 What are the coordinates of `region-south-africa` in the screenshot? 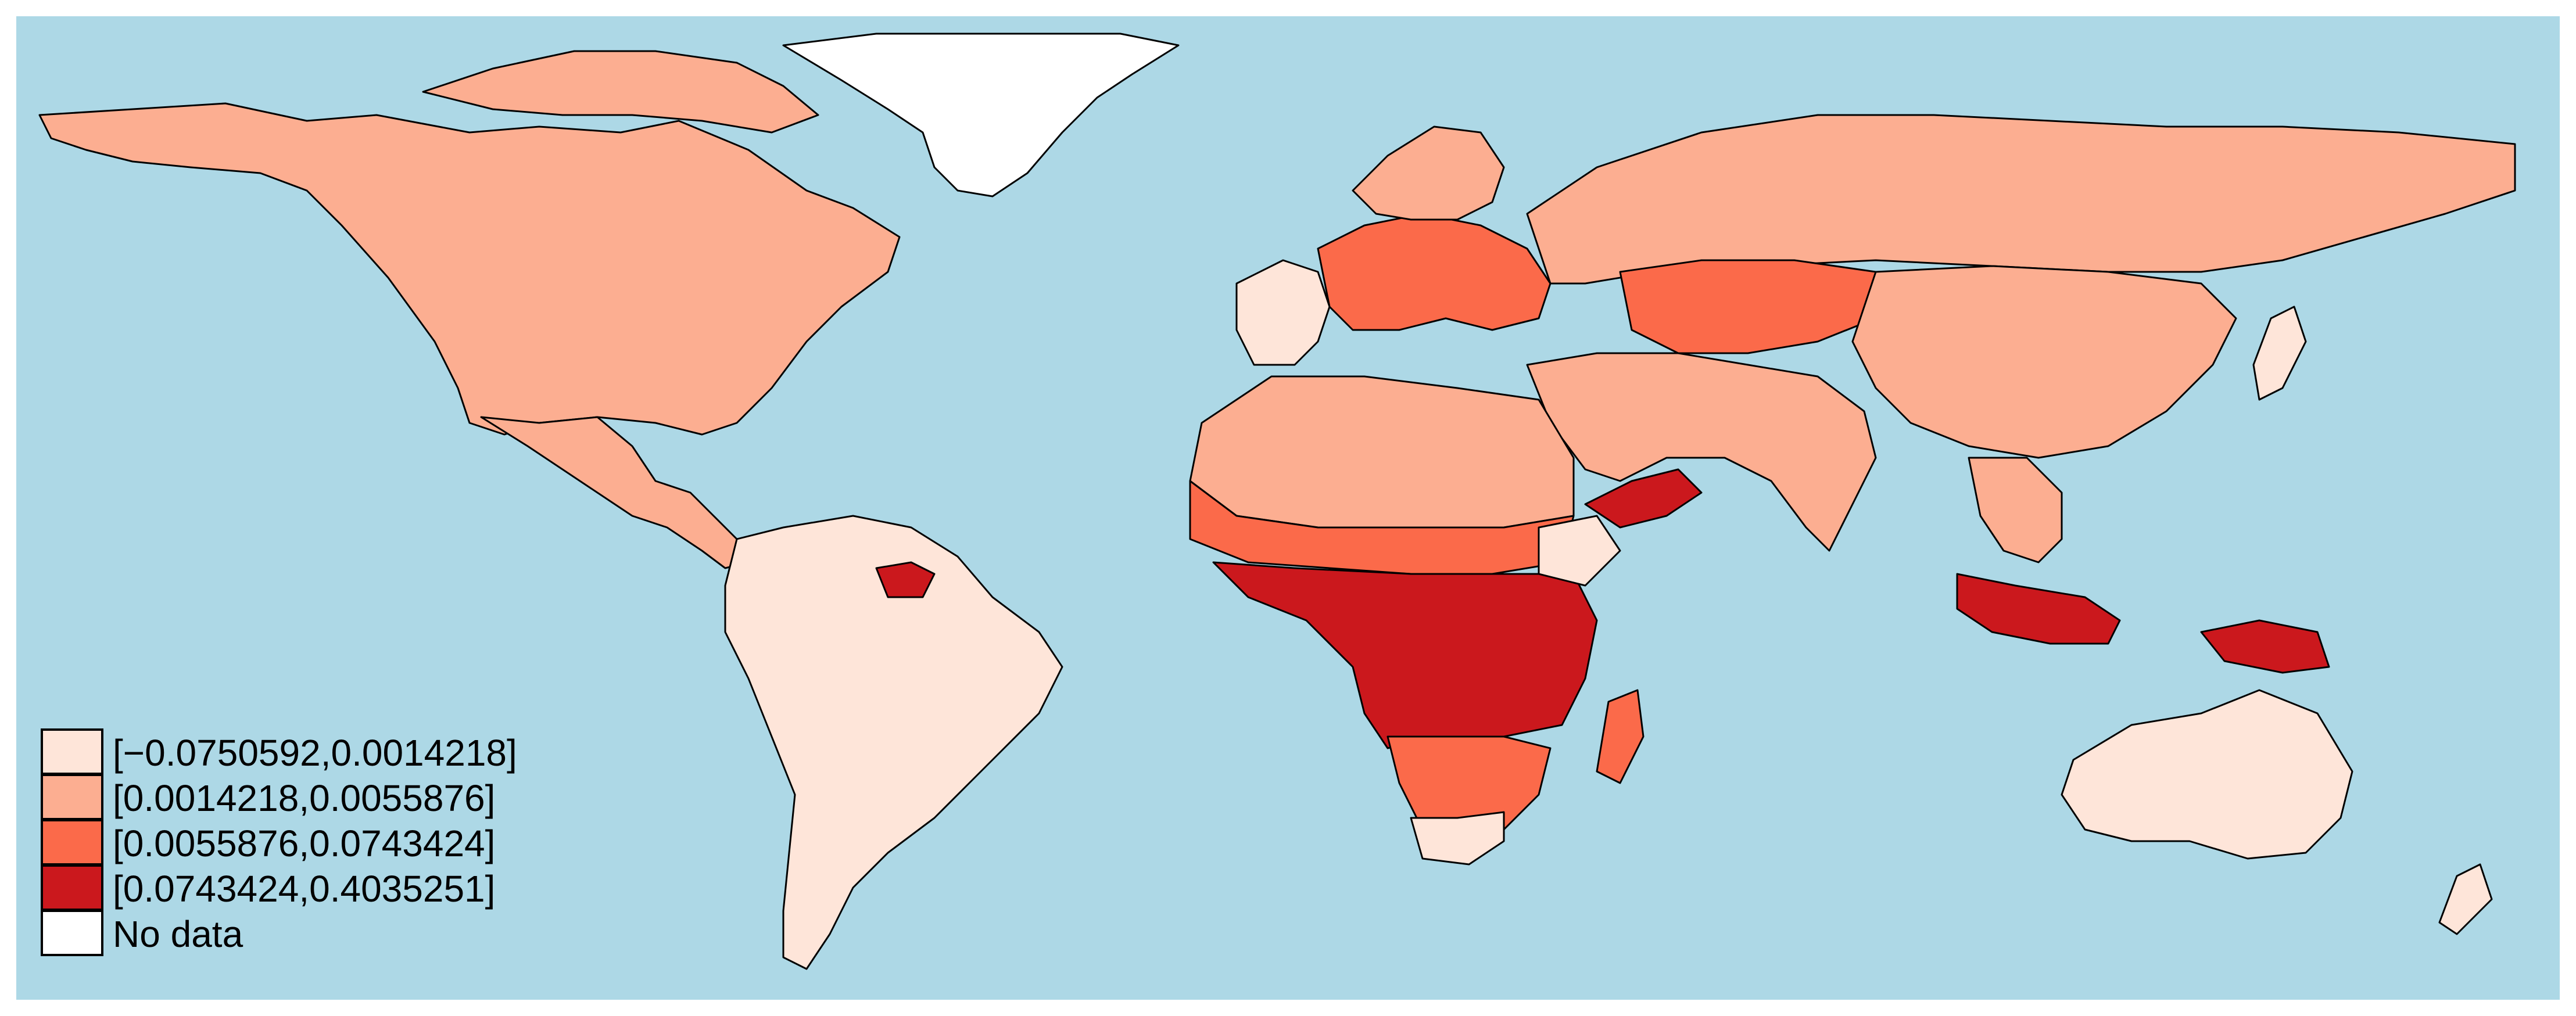 It's located at (1457, 839).